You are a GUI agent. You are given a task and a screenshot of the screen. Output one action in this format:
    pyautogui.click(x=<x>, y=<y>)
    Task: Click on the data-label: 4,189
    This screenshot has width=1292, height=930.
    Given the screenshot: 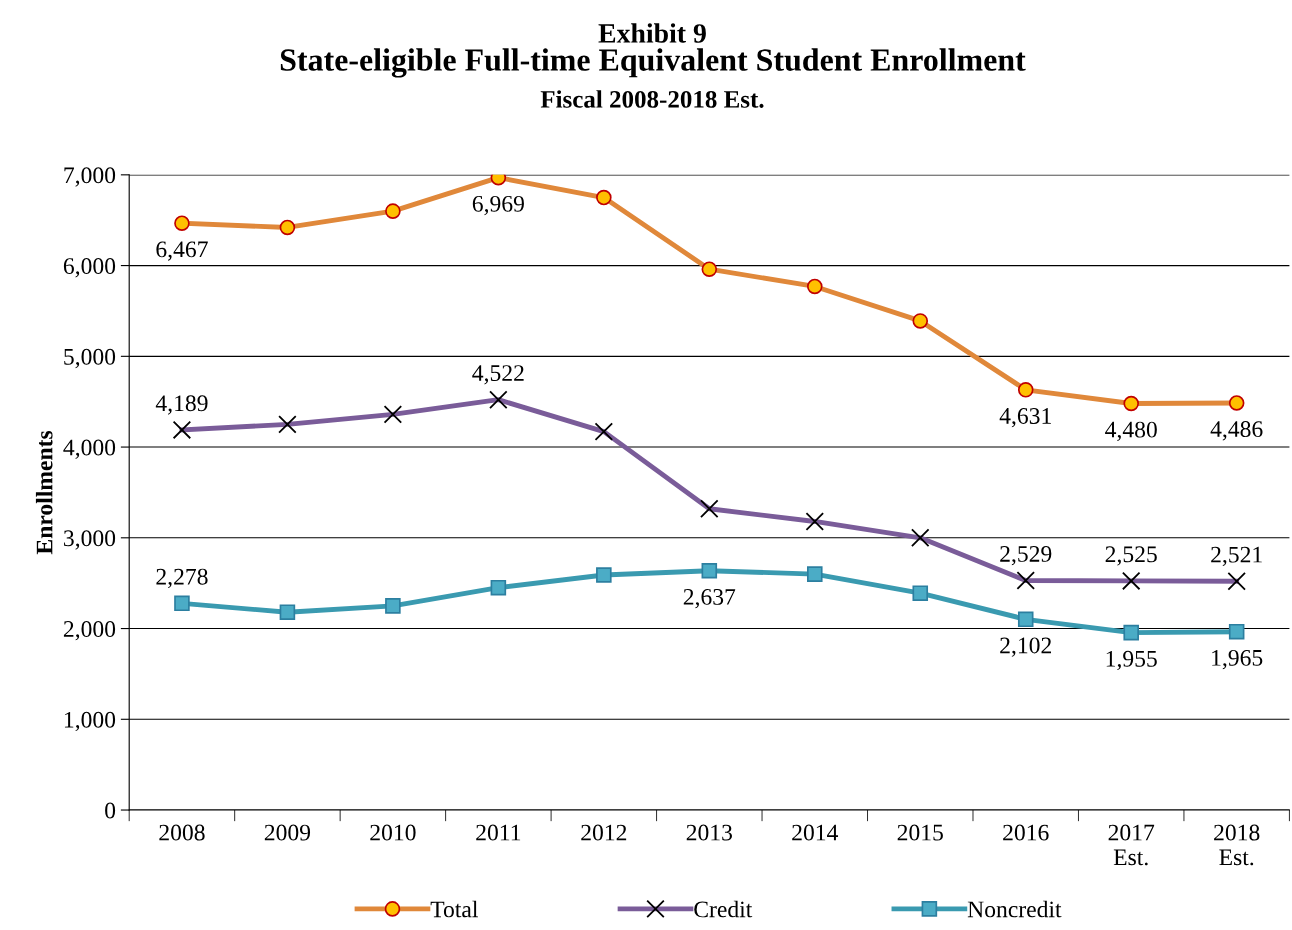 What is the action you would take?
    pyautogui.click(x=181, y=405)
    